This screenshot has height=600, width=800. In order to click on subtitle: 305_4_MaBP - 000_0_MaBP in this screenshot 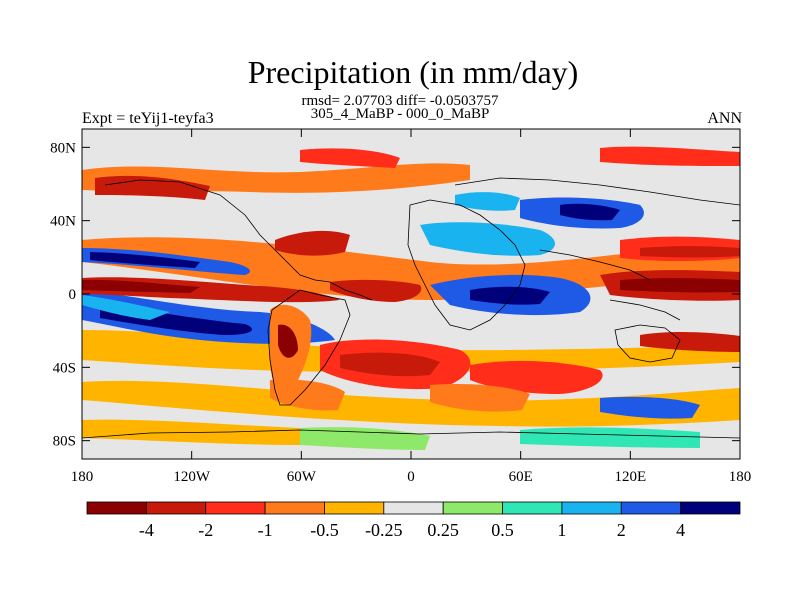, I will do `click(400, 114)`.